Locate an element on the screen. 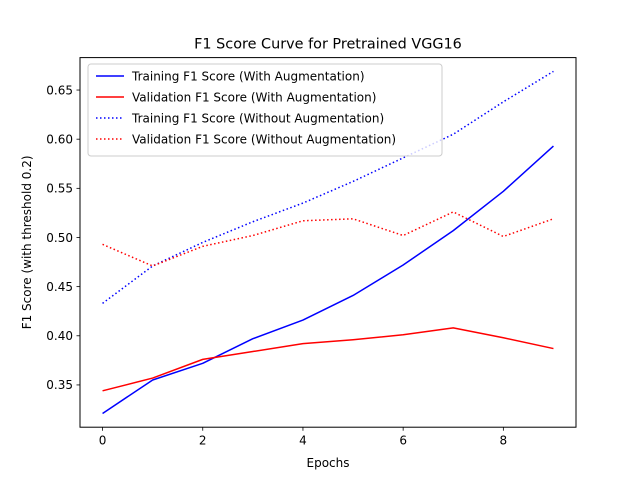 This screenshot has width=640, height=480. y-tick-label: 0.40 is located at coordinates (59, 336).